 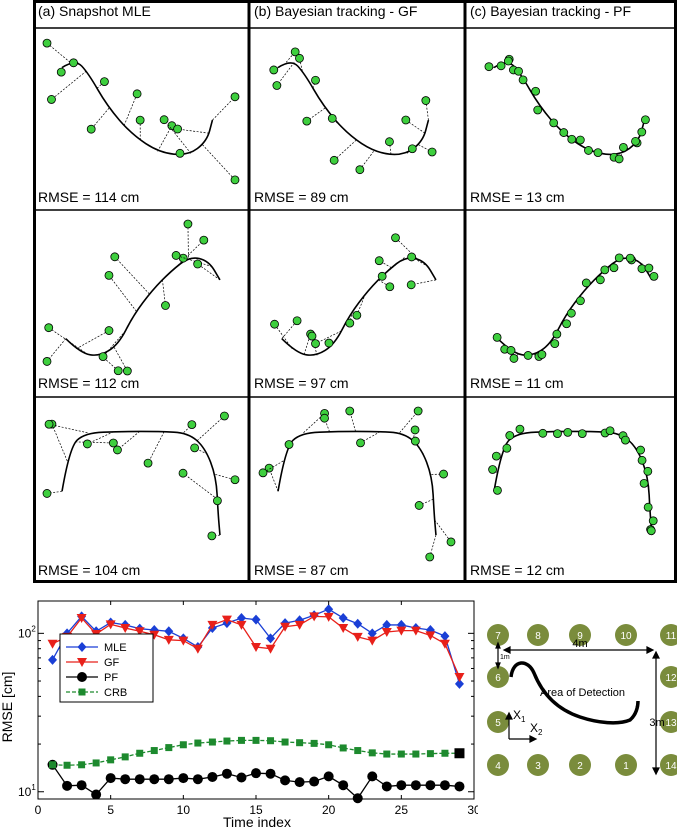 I want to click on rmse-label: RMSE = 114 cm, so click(x=89, y=197).